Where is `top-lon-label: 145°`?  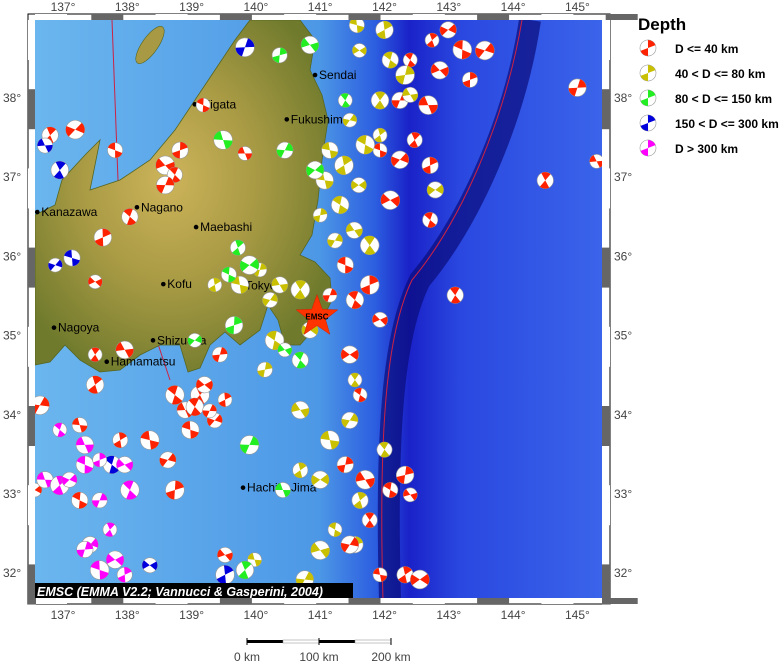
top-lon-label: 145° is located at coordinates (577, 7).